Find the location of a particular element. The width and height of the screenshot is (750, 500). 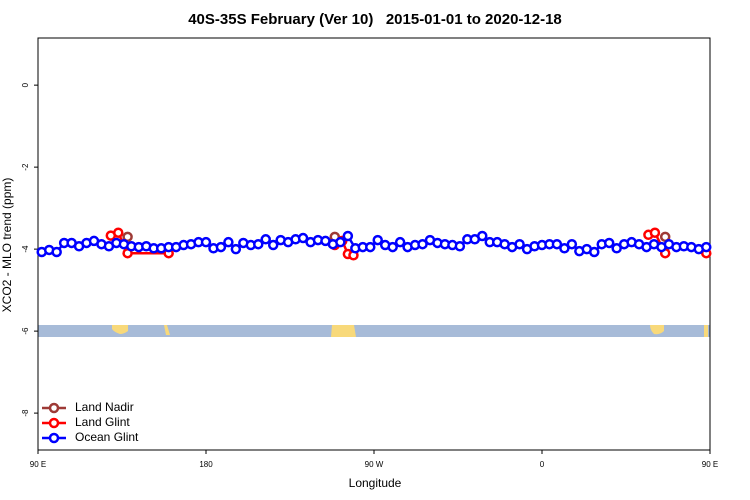

legend-label: Land Glint is located at coordinates (102, 422).